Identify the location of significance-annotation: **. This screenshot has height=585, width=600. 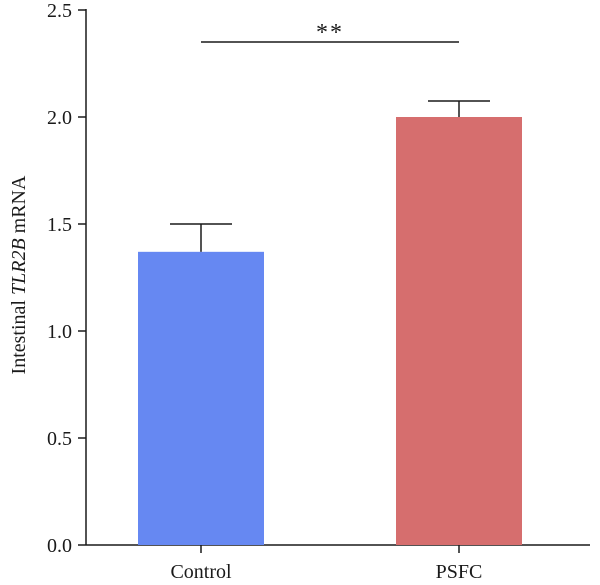
(330, 33).